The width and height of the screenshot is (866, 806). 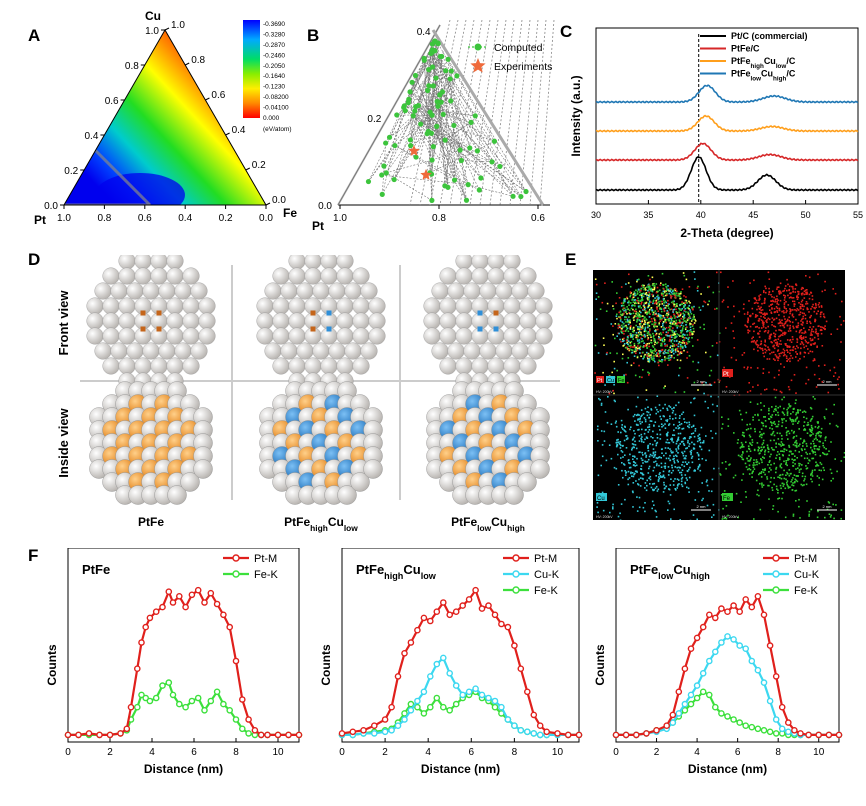 What do you see at coordinates (414, 150) in the screenshot?
I see `experiment-point` at bounding box center [414, 150].